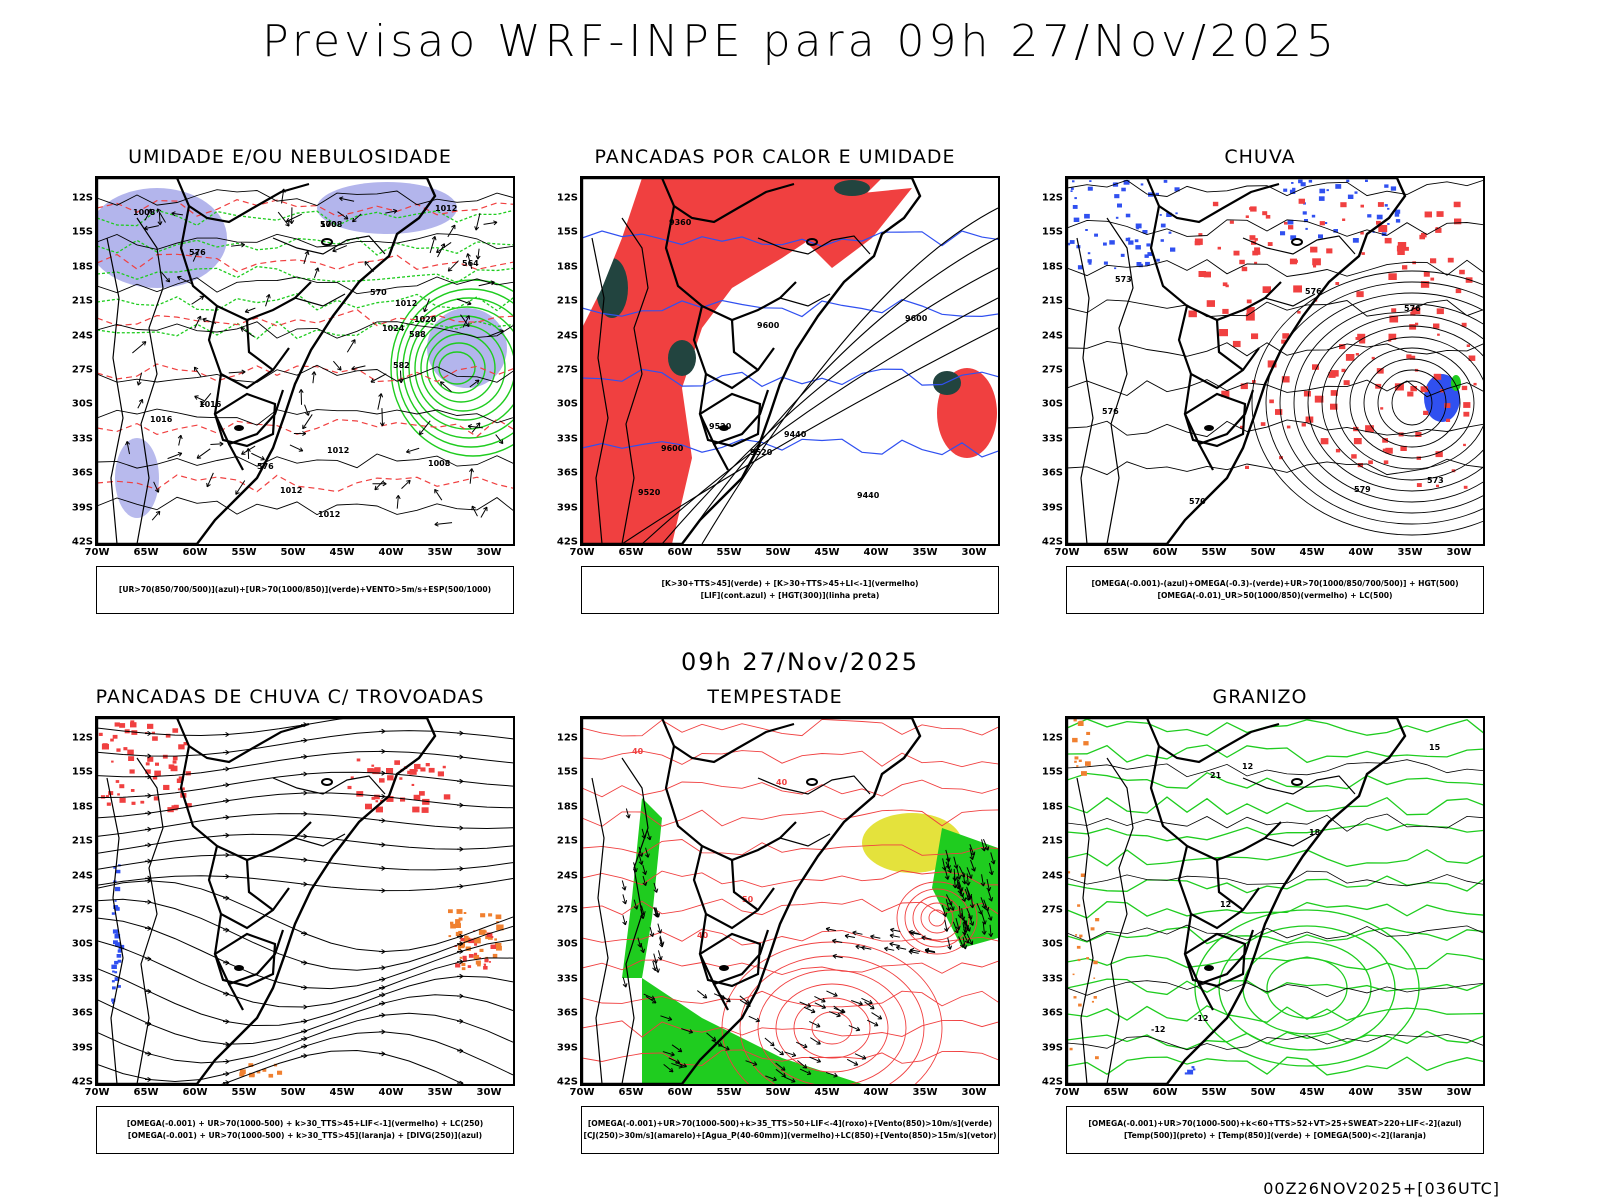  Describe the element at coordinates (1410, 1092) in the screenshot. I see `longitude-tick-label: 35W` at that location.